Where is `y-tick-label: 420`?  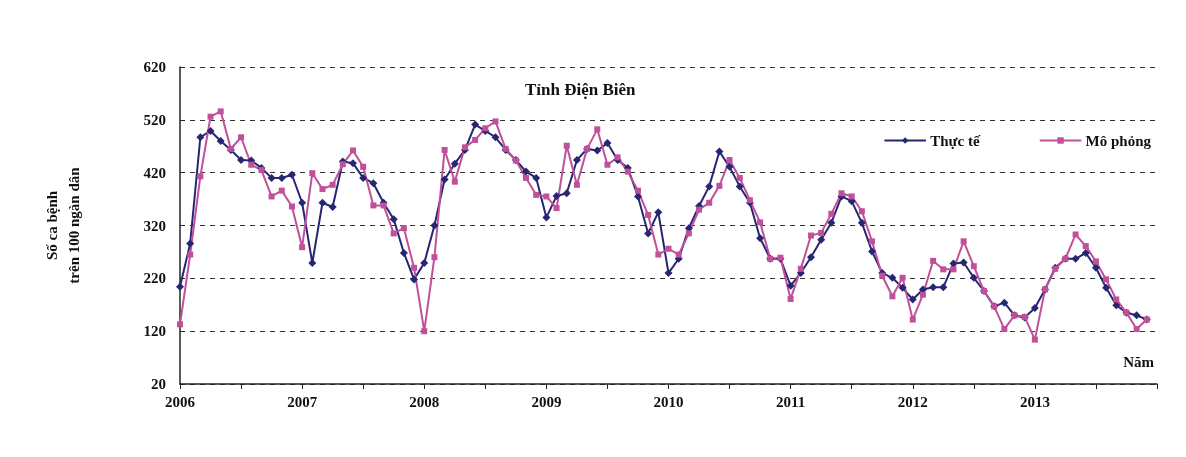 y-tick-label: 420 is located at coordinates (154, 172).